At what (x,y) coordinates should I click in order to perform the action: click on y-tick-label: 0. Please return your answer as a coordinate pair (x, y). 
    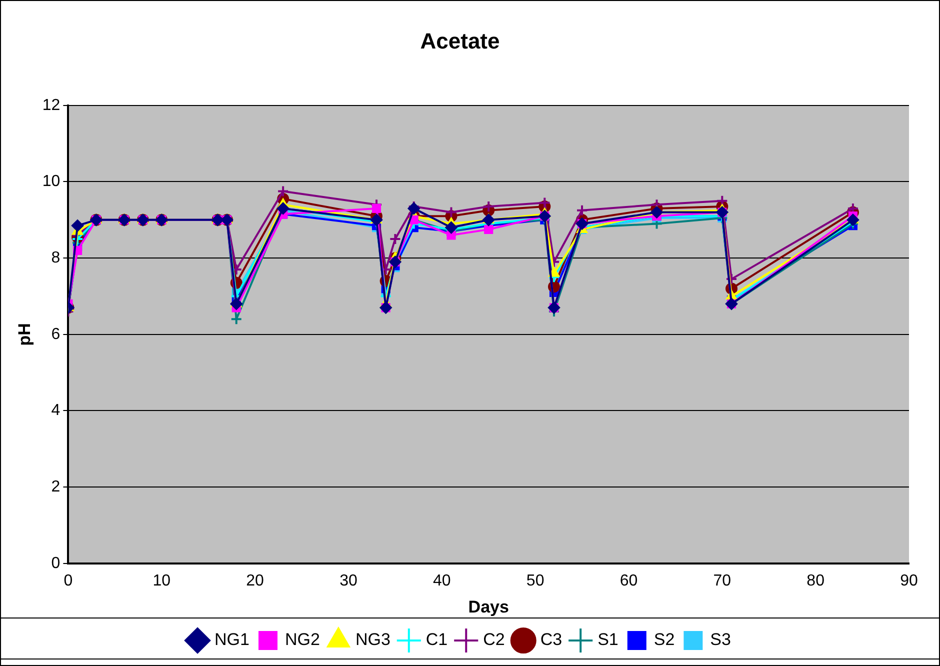
    Looking at the image, I should click on (55, 563).